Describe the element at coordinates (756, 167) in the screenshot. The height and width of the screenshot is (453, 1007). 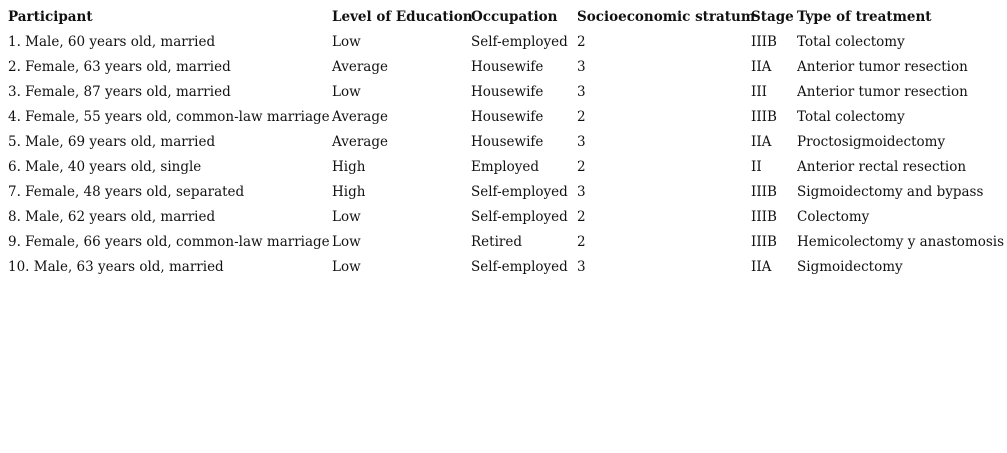
I see `stage-cell: II` at that location.